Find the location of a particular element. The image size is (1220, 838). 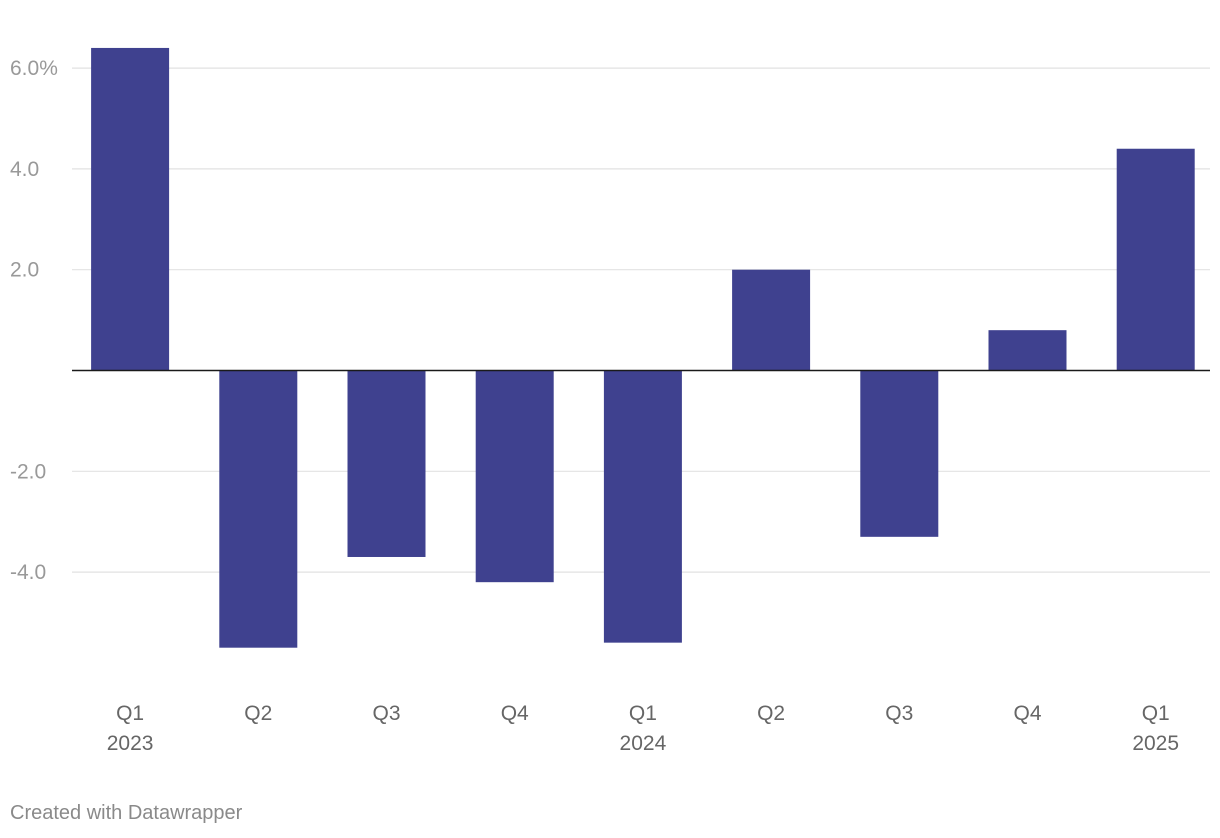

y-tick-label: 6.0% is located at coordinates (34, 68).